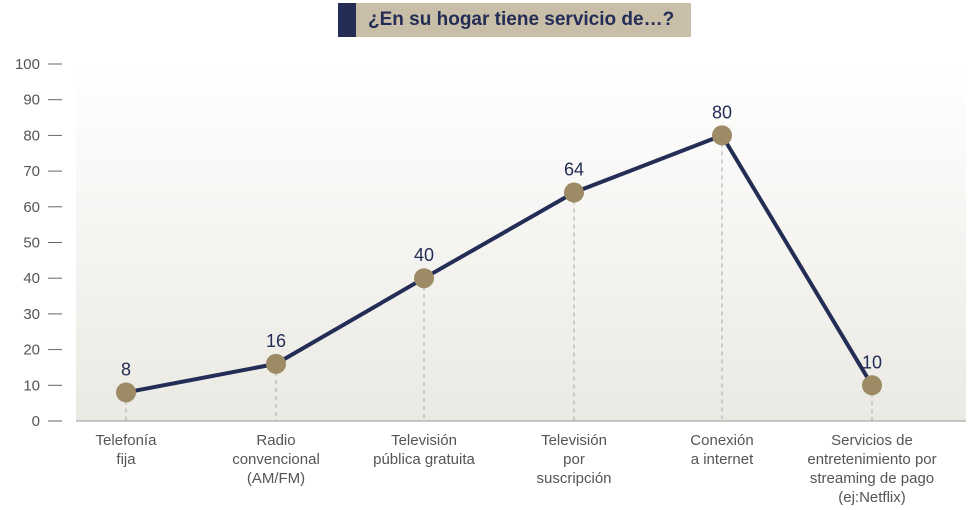 The height and width of the screenshot is (510, 979). What do you see at coordinates (521, 19) in the screenshot?
I see `chart-title: ¿En su hogar tiene servicio de…?` at bounding box center [521, 19].